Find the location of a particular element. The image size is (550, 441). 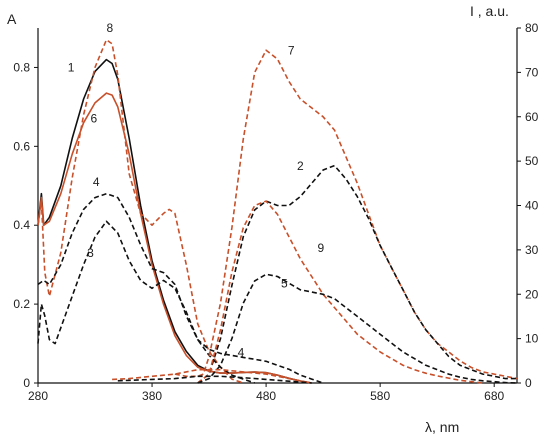

y-left-tick-label: 0.2 is located at coordinates (21, 304).